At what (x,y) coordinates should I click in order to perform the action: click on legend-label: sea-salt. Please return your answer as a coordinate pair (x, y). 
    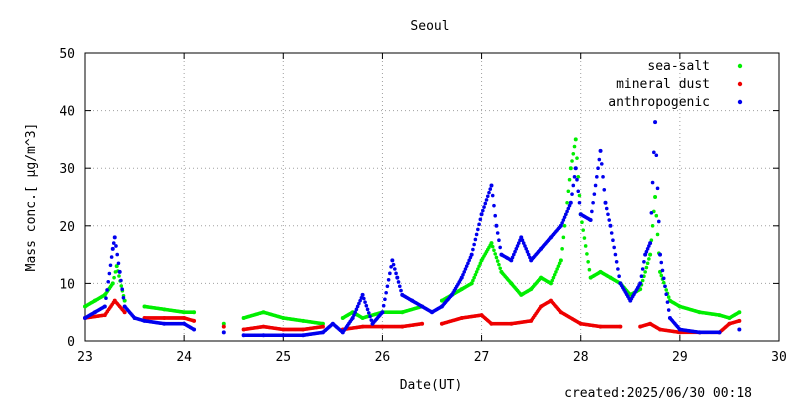
    Looking at the image, I should click on (678, 66).